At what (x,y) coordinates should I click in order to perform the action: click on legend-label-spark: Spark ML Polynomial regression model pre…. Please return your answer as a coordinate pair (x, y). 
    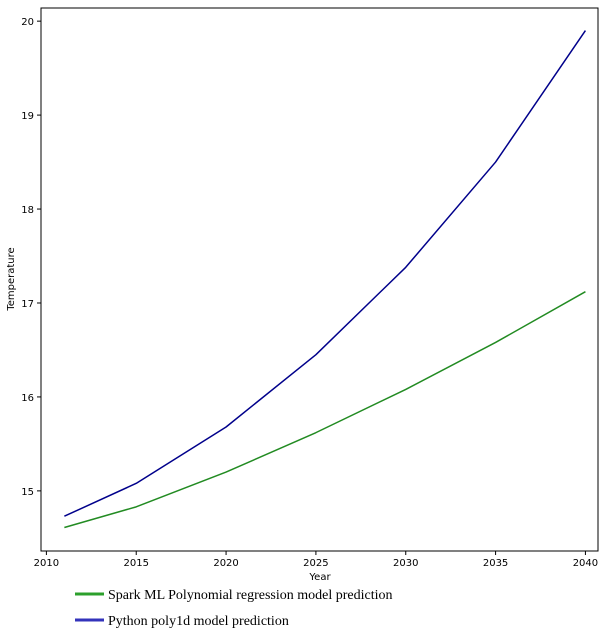
    Looking at the image, I should click on (250, 595).